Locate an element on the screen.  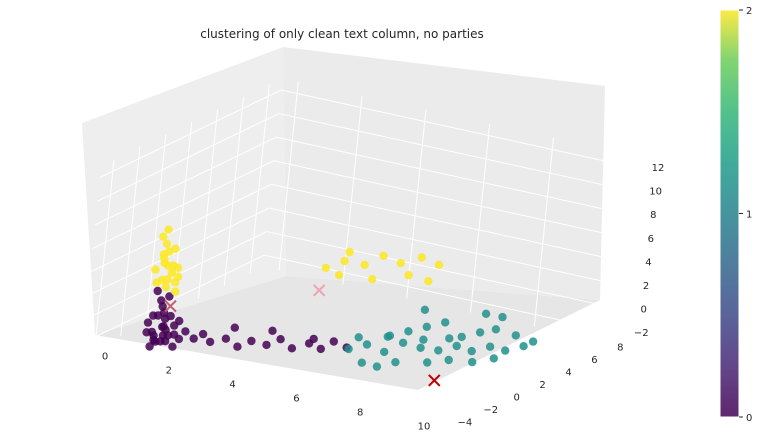
centroid-0-marker is located at coordinates (170, 306).